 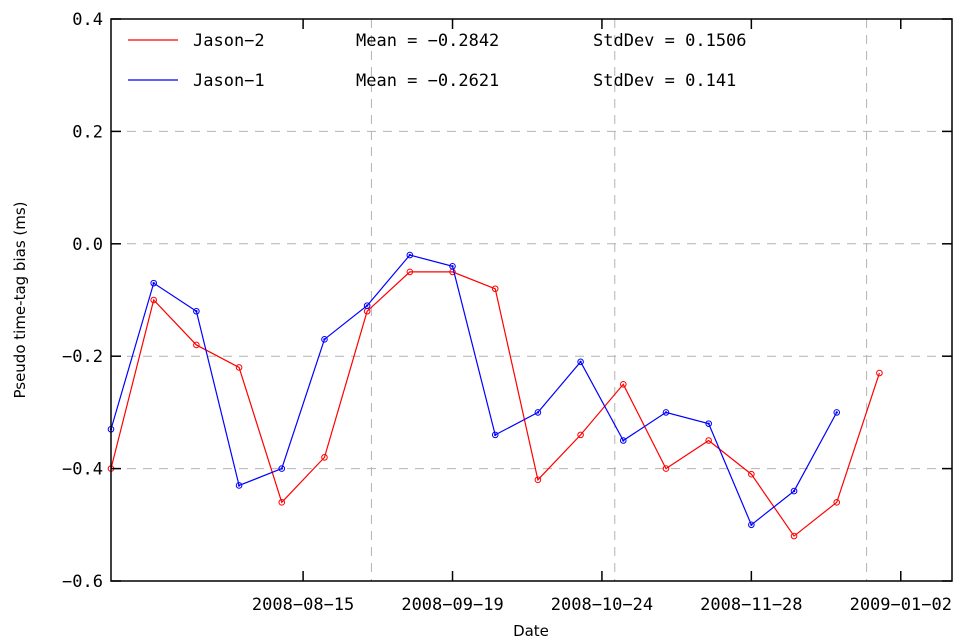 What do you see at coordinates (229, 41) in the screenshot?
I see `legend-series-name: Jason−2` at bounding box center [229, 41].